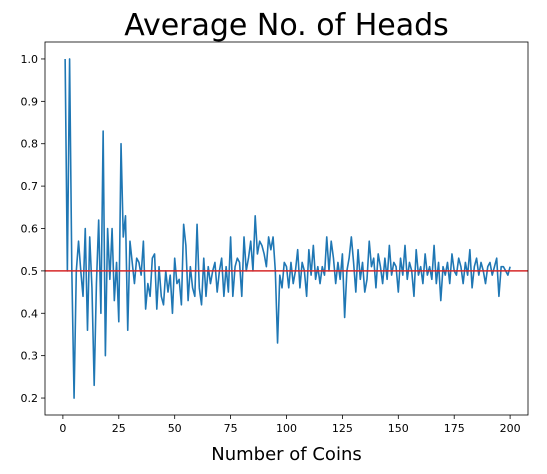  What do you see at coordinates (30, 144) in the screenshot?
I see `y-tick-label: 0.8` at bounding box center [30, 144].